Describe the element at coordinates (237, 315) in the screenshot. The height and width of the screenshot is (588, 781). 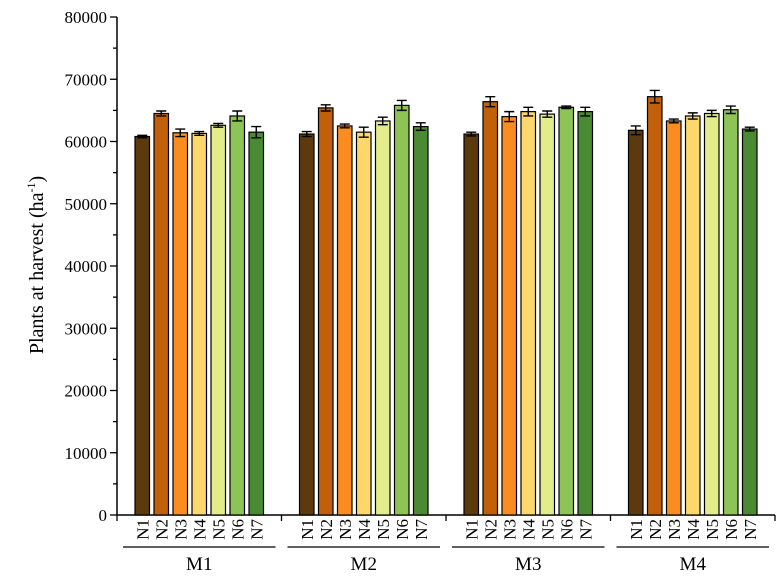
I see `bar-M1-N6` at that location.